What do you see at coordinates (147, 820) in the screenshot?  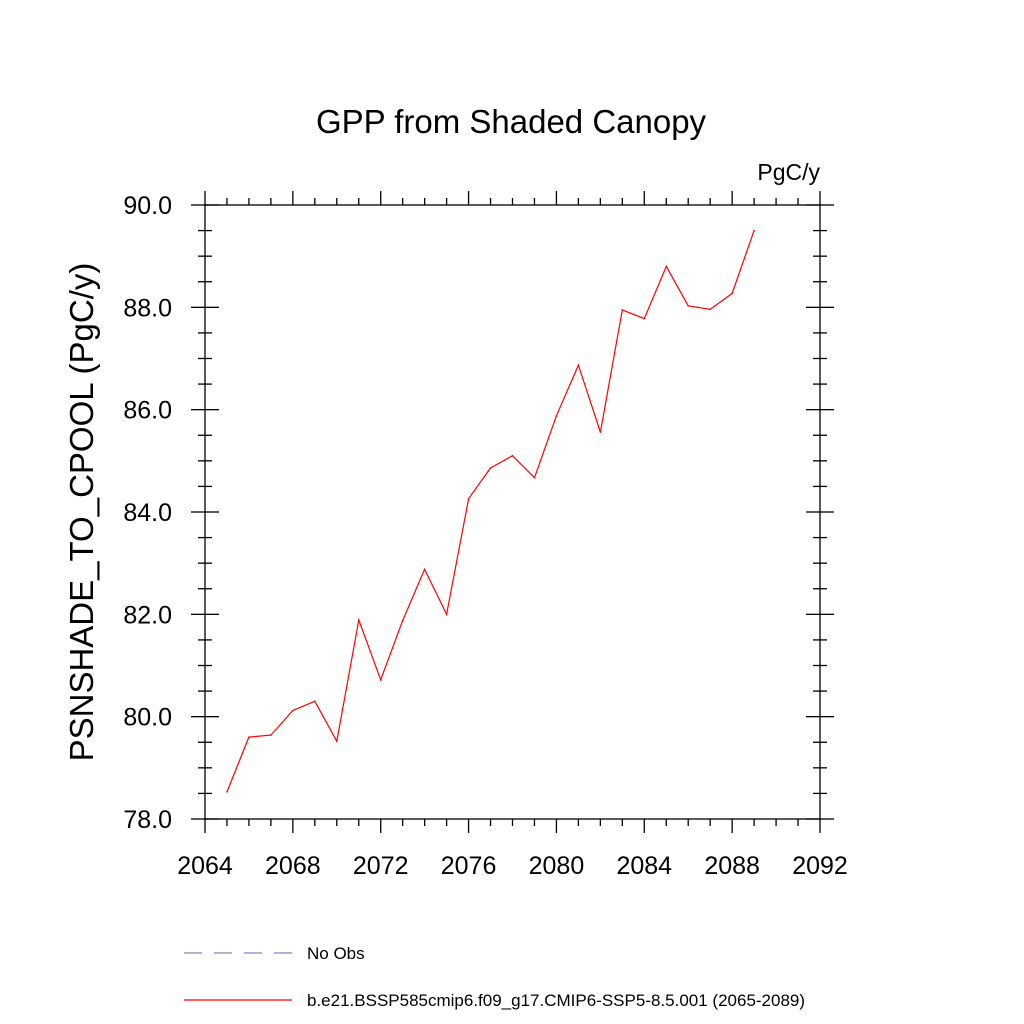 I see `y-tick-label: 78.0` at bounding box center [147, 820].